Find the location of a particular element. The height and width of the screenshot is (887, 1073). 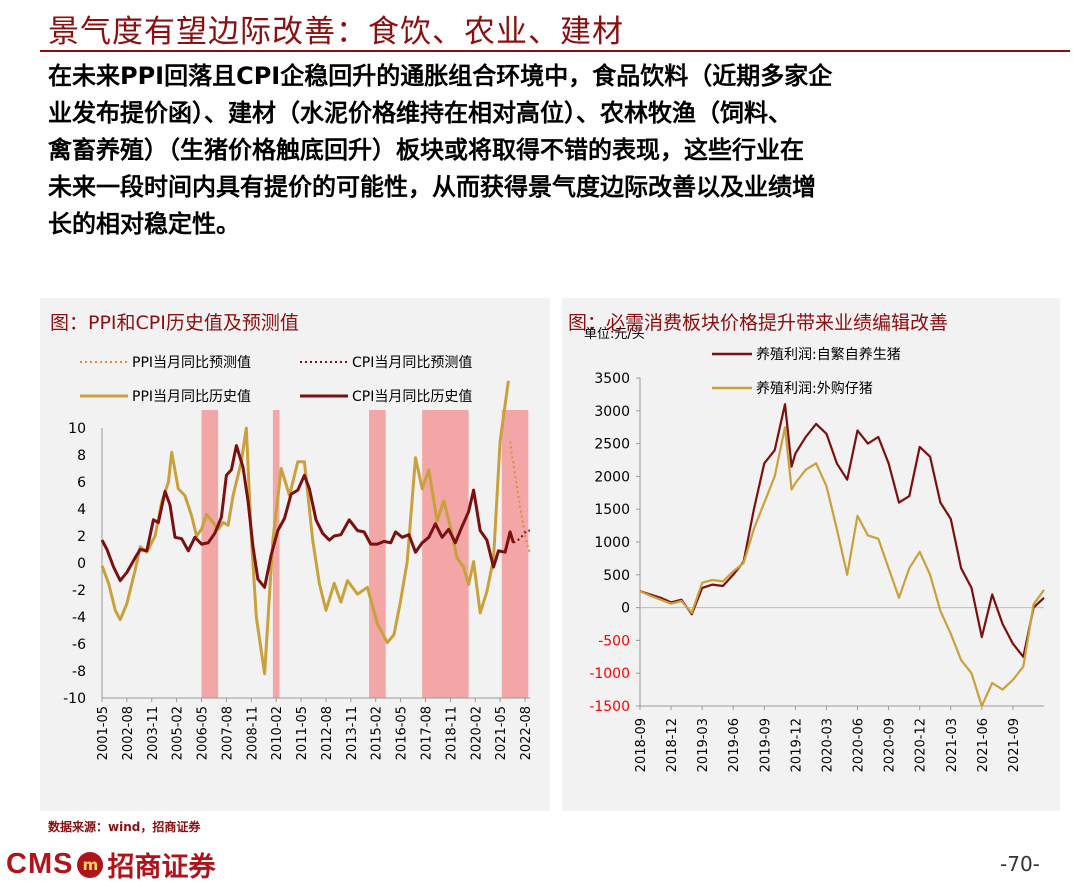

y-tick-label: 10 is located at coordinates (77, 429).